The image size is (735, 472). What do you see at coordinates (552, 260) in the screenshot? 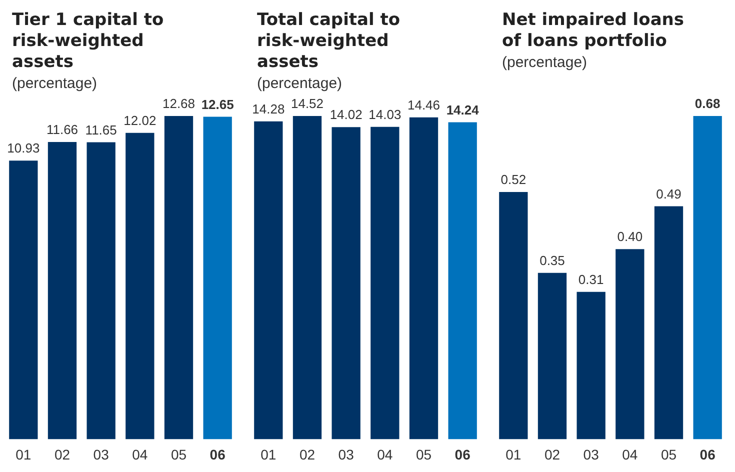
I see `data-label: 0.35` at bounding box center [552, 260].